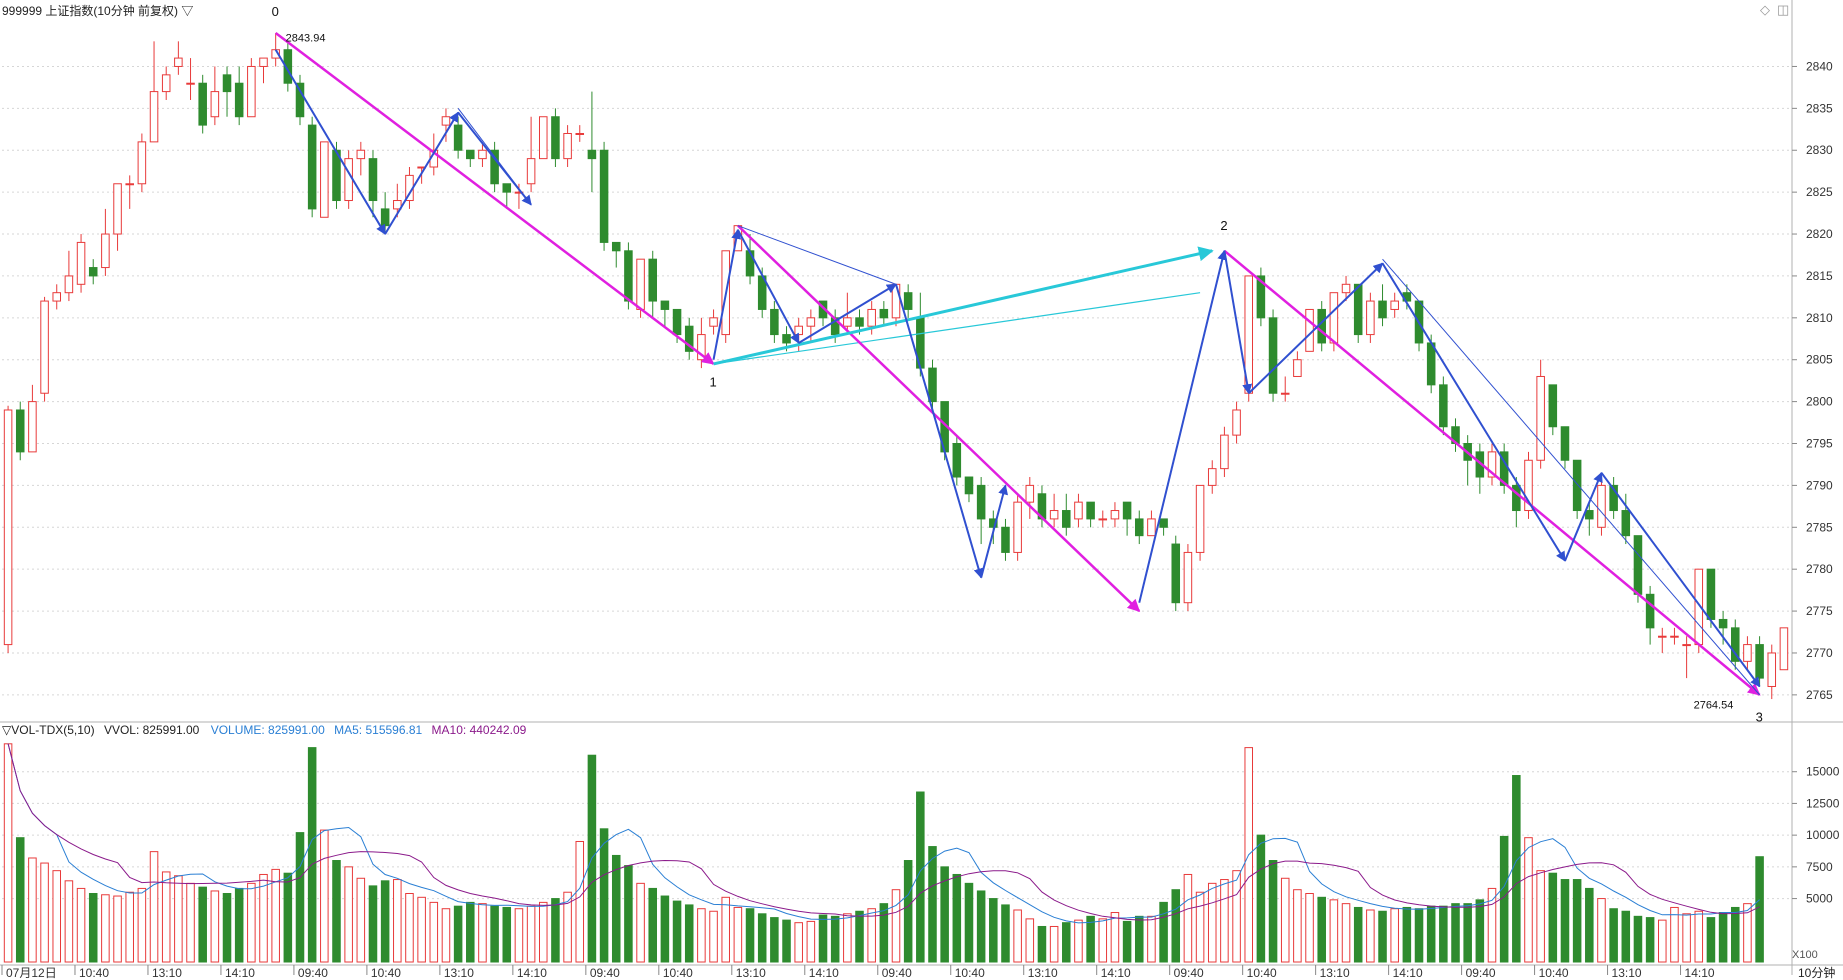  What do you see at coordinates (1823, 772) in the screenshot?
I see `volume-tick-label: 15000` at bounding box center [1823, 772].